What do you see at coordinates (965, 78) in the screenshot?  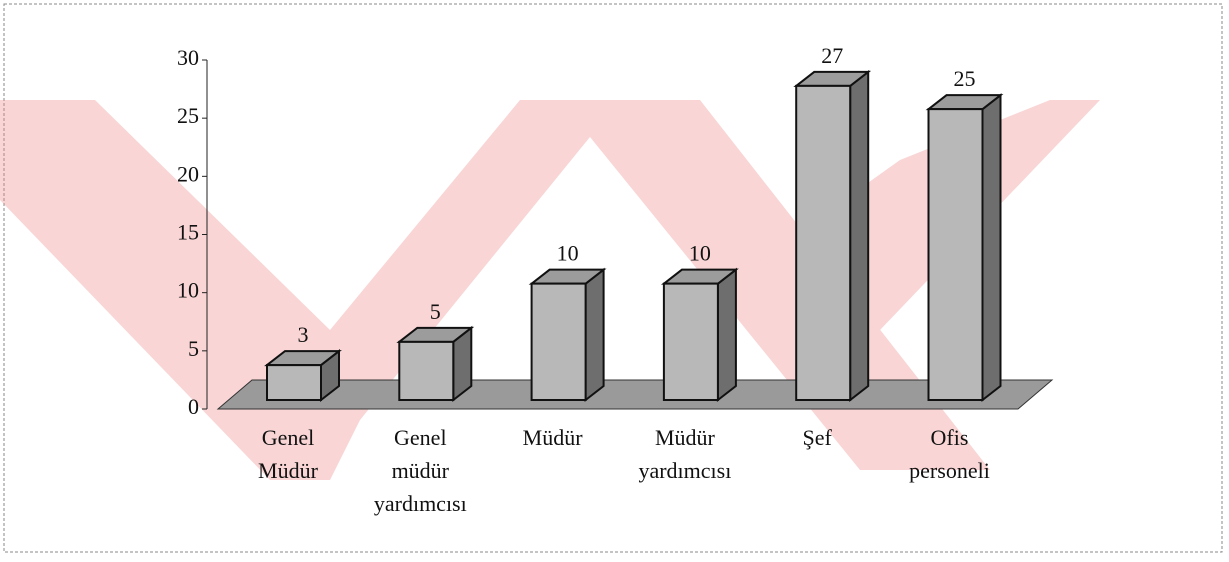 I see `data-label: 25` at bounding box center [965, 78].